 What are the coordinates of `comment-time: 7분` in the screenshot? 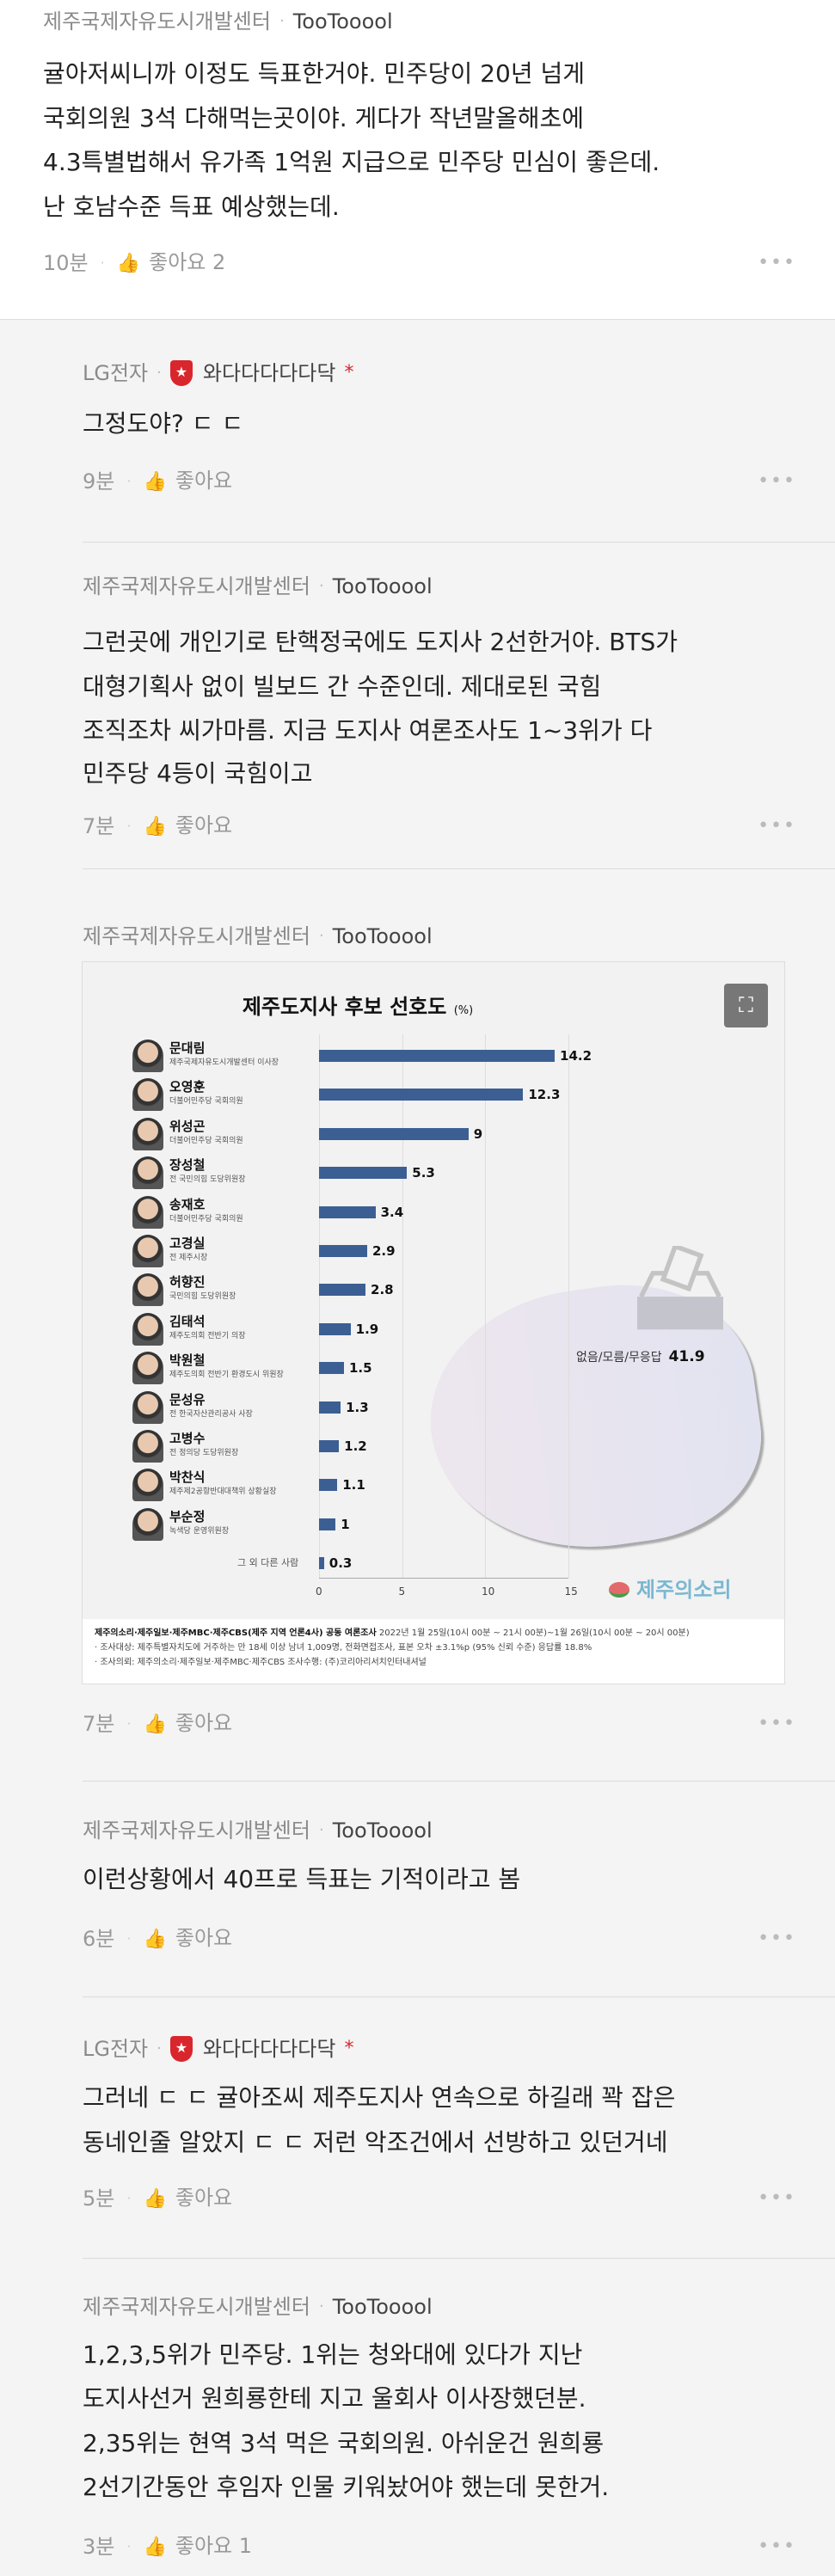 It's located at (99, 1724).